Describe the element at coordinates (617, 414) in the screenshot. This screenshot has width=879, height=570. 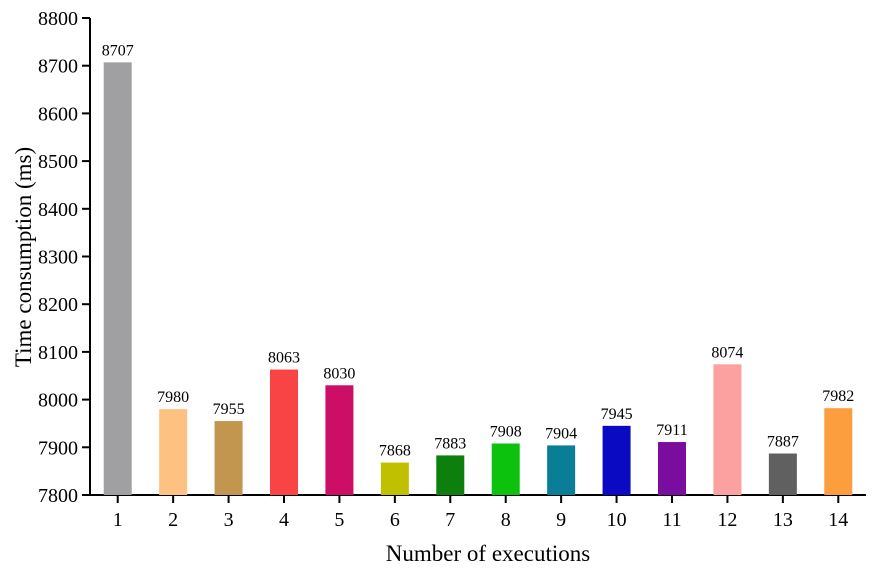
I see `bar-value-label: 7945` at that location.